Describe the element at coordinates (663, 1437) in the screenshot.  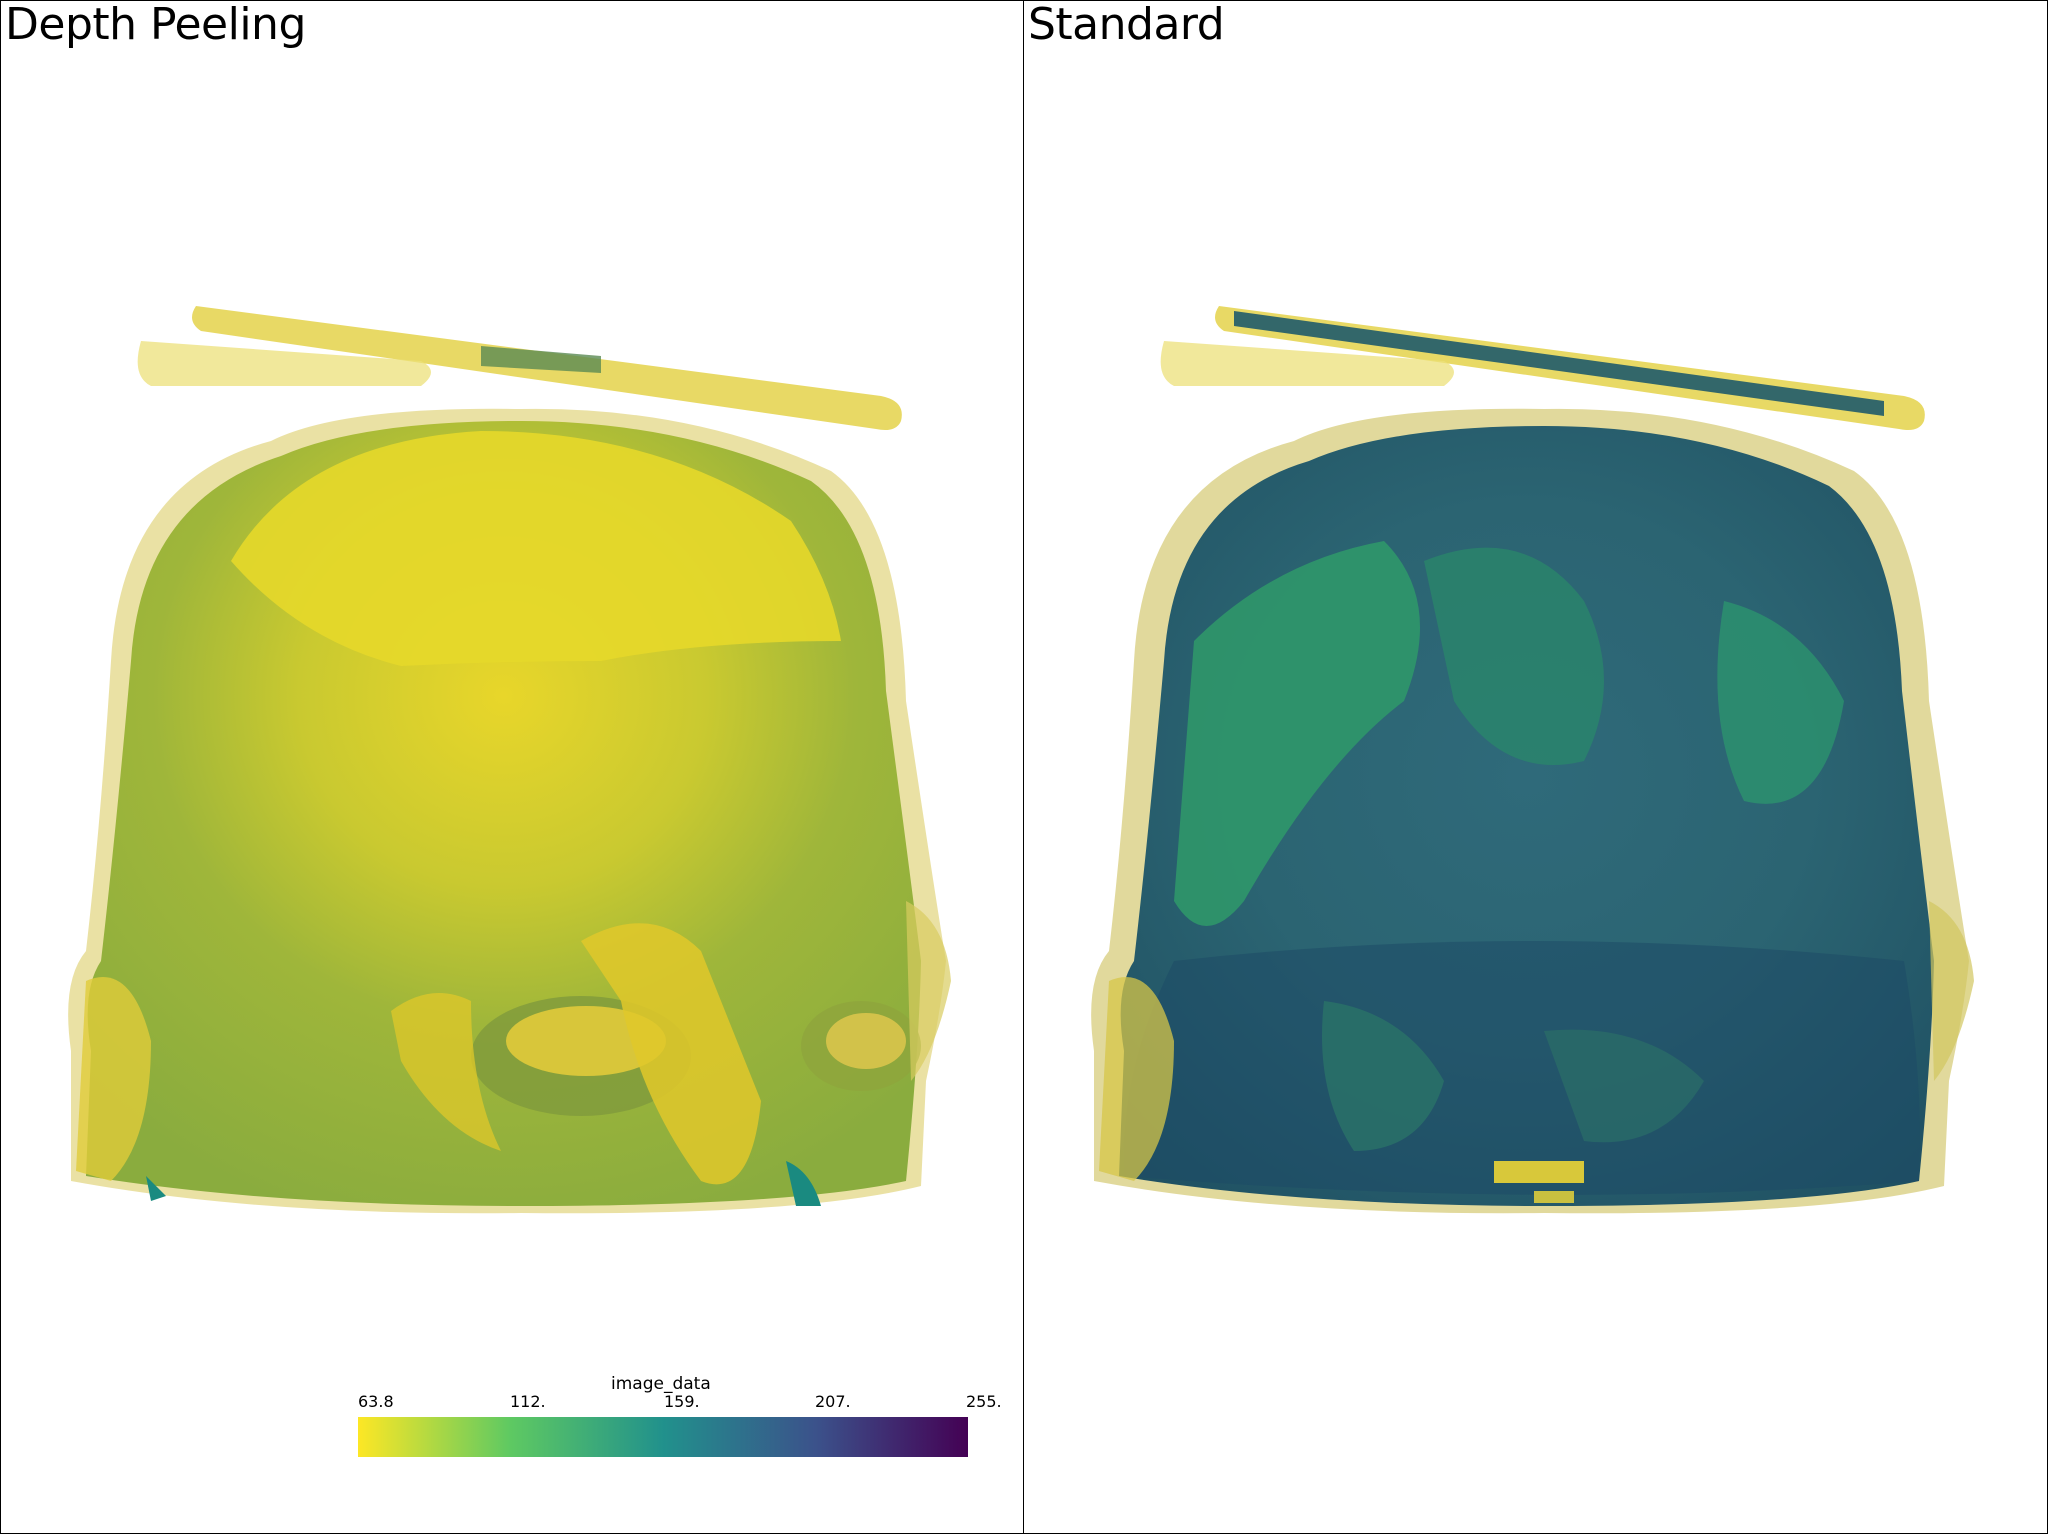
I see `scalar-bar-gradient` at that location.